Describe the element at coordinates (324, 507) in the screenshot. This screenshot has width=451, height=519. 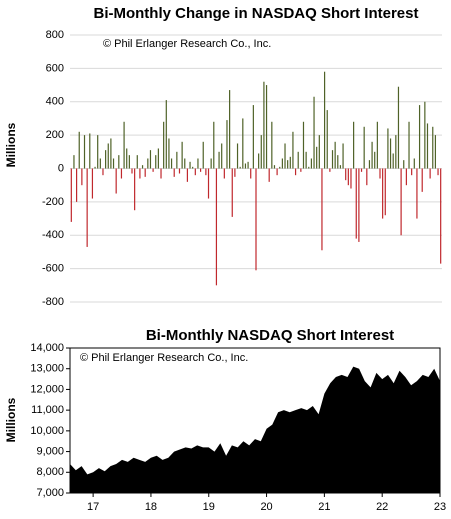
I see `x-tick-label: 21` at that location.